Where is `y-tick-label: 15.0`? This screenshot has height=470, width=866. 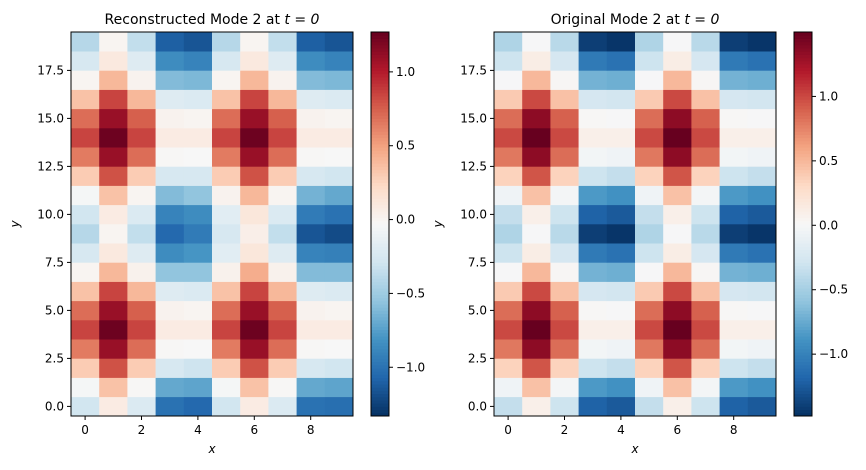
y-tick-label: 15.0 is located at coordinates (473, 118).